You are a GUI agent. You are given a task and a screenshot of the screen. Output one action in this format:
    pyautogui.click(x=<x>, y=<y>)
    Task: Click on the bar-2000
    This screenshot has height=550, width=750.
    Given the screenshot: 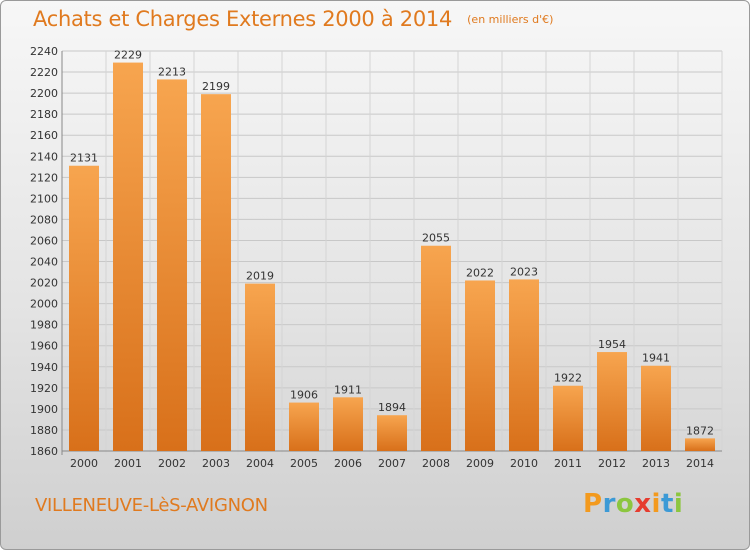 What is the action you would take?
    pyautogui.click(x=84, y=308)
    